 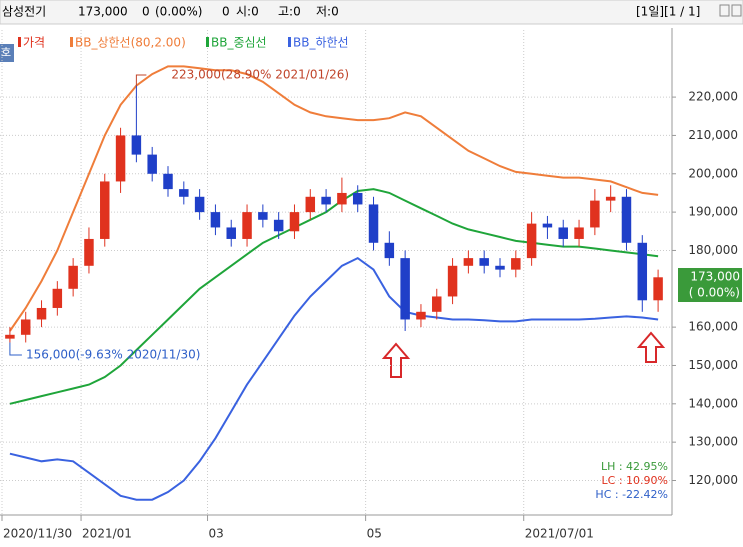 What do you see at coordinates (226, 12) in the screenshot?
I see `stock-volume: 0` at bounding box center [226, 12].